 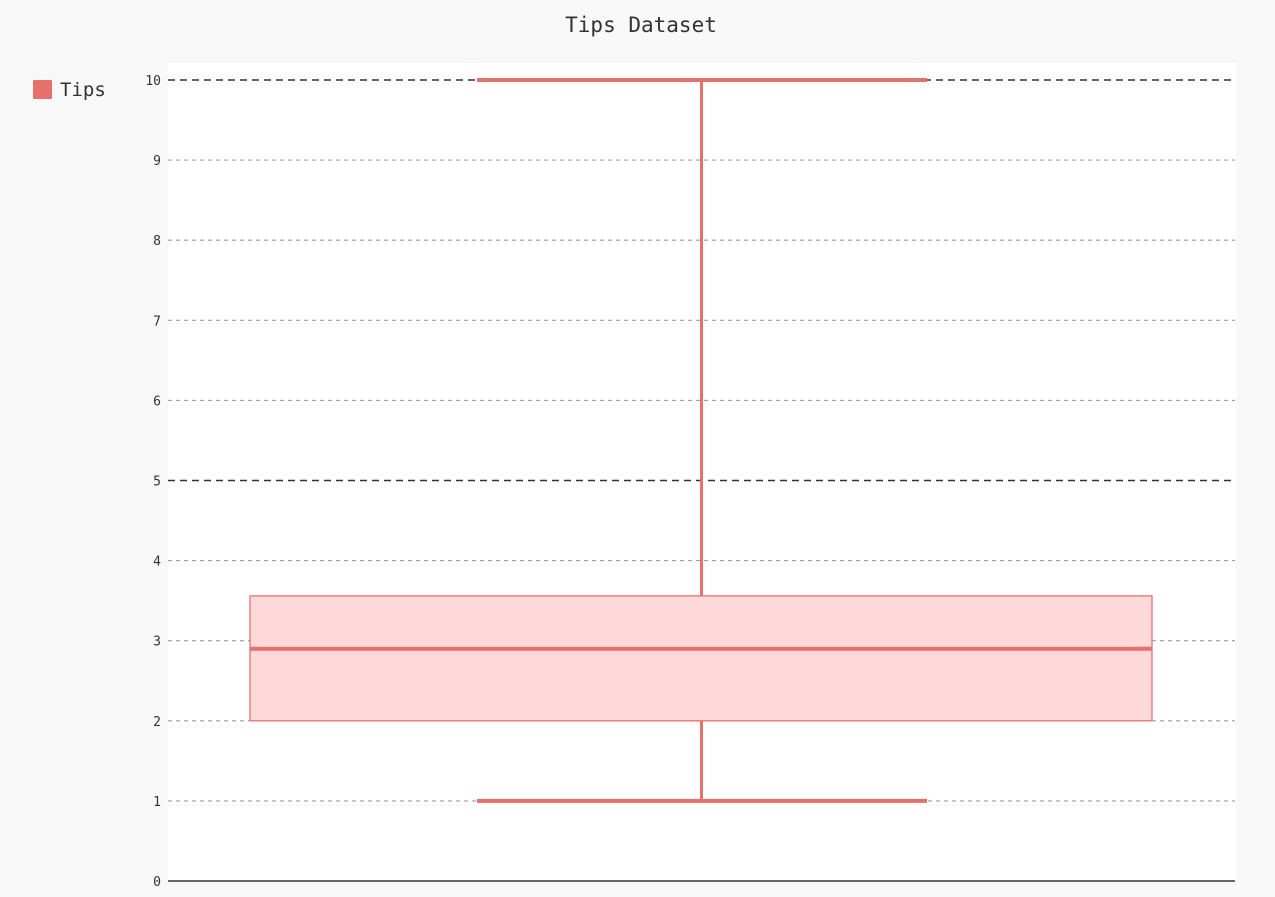 What do you see at coordinates (157, 802) in the screenshot?
I see `y-tick-label: 1` at bounding box center [157, 802].